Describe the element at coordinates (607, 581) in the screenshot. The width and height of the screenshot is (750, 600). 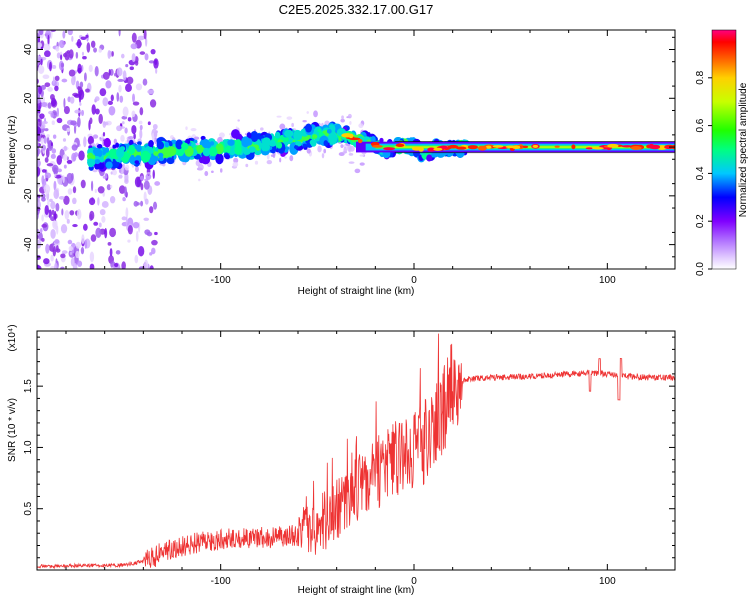
I see `snr-x-tick-label-2: 100` at that location.